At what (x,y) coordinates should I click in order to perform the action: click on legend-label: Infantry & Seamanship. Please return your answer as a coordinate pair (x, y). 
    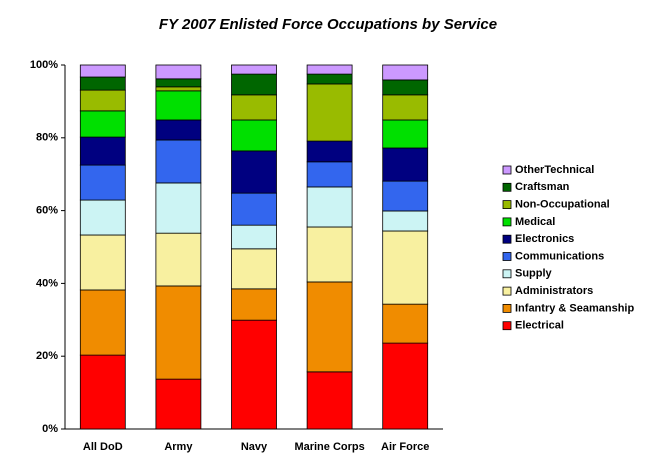
    Looking at the image, I should click on (574, 308).